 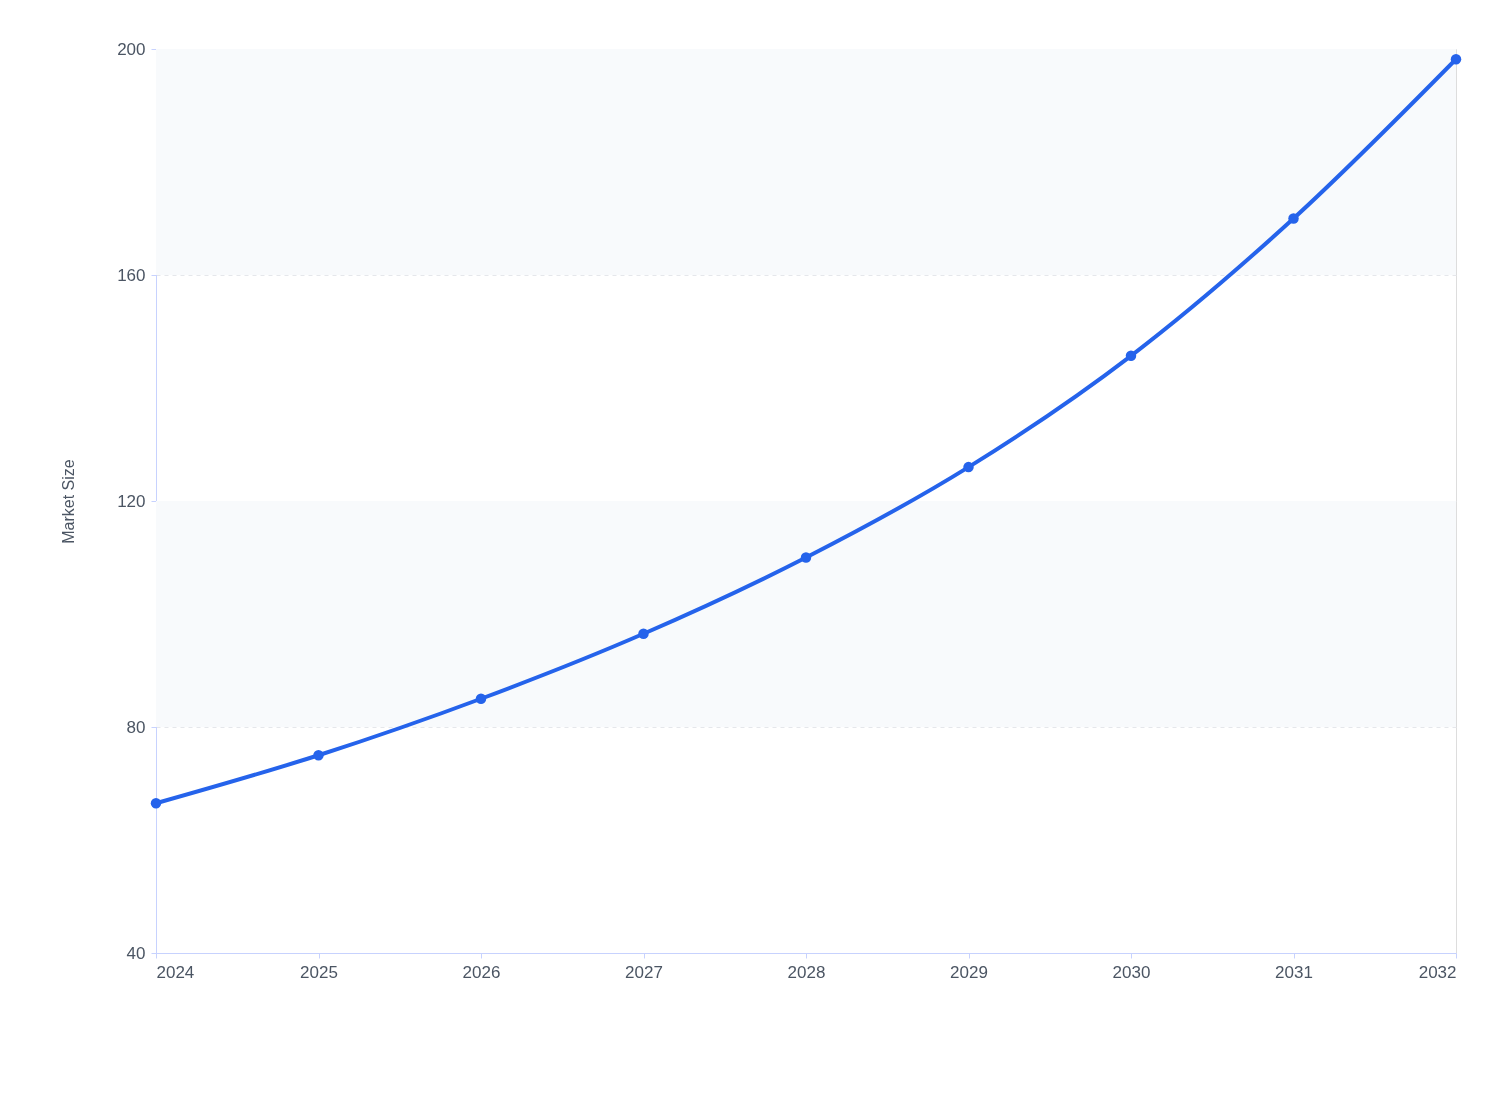 What do you see at coordinates (136, 727) in the screenshot?
I see `y-tick-label: 80` at bounding box center [136, 727].